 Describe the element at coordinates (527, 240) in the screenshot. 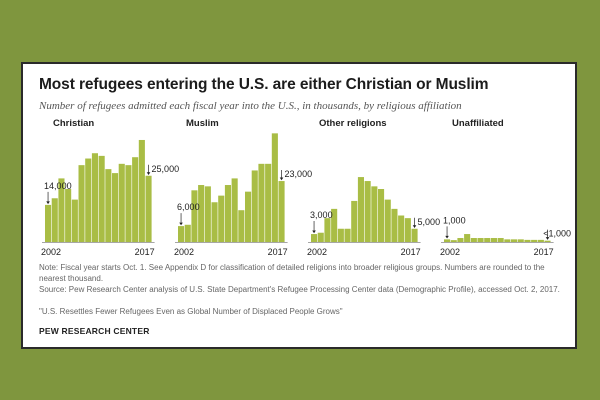

I see `bar-unaffiliated-2014` at that location.